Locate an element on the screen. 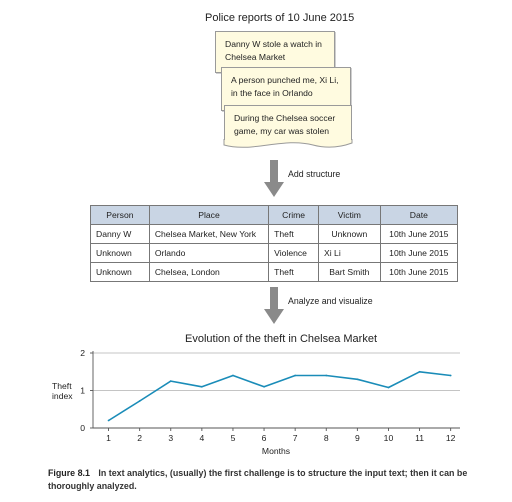  x-tick-label: 3 is located at coordinates (170, 438).